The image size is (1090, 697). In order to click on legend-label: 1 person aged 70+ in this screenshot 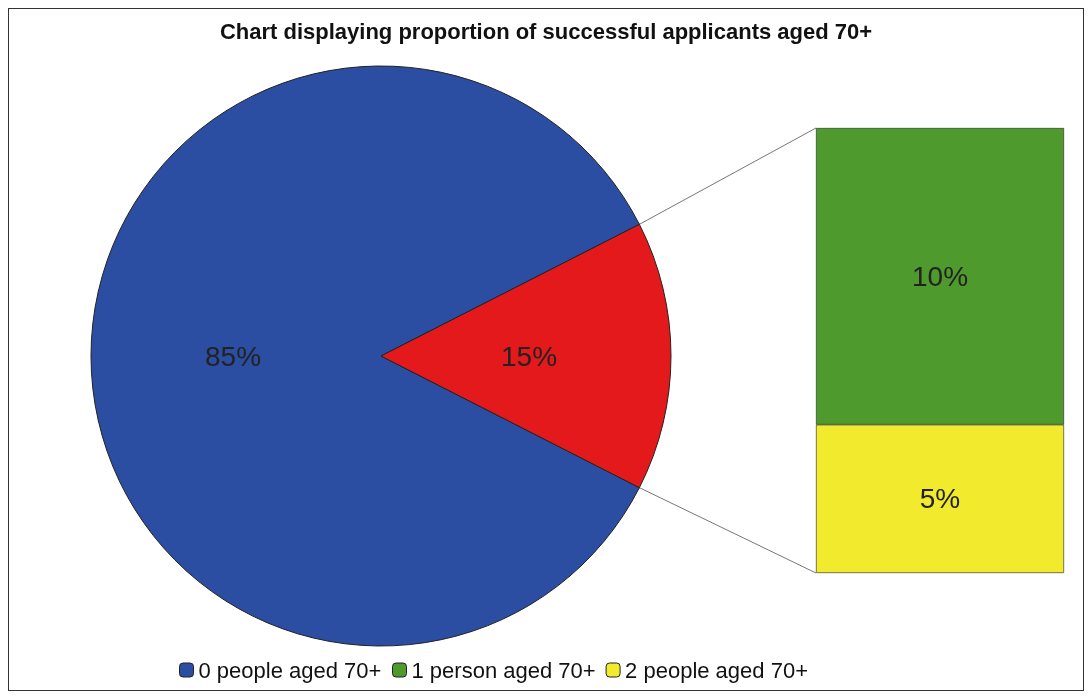, I will do `click(503, 670)`.